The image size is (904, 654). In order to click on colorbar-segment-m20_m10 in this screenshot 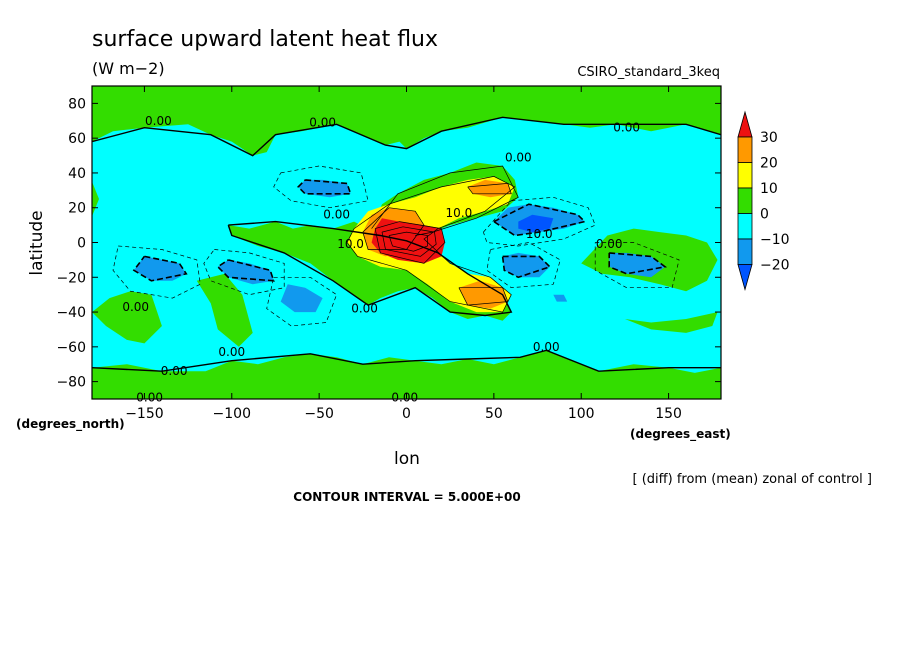, I will do `click(745, 251)`.